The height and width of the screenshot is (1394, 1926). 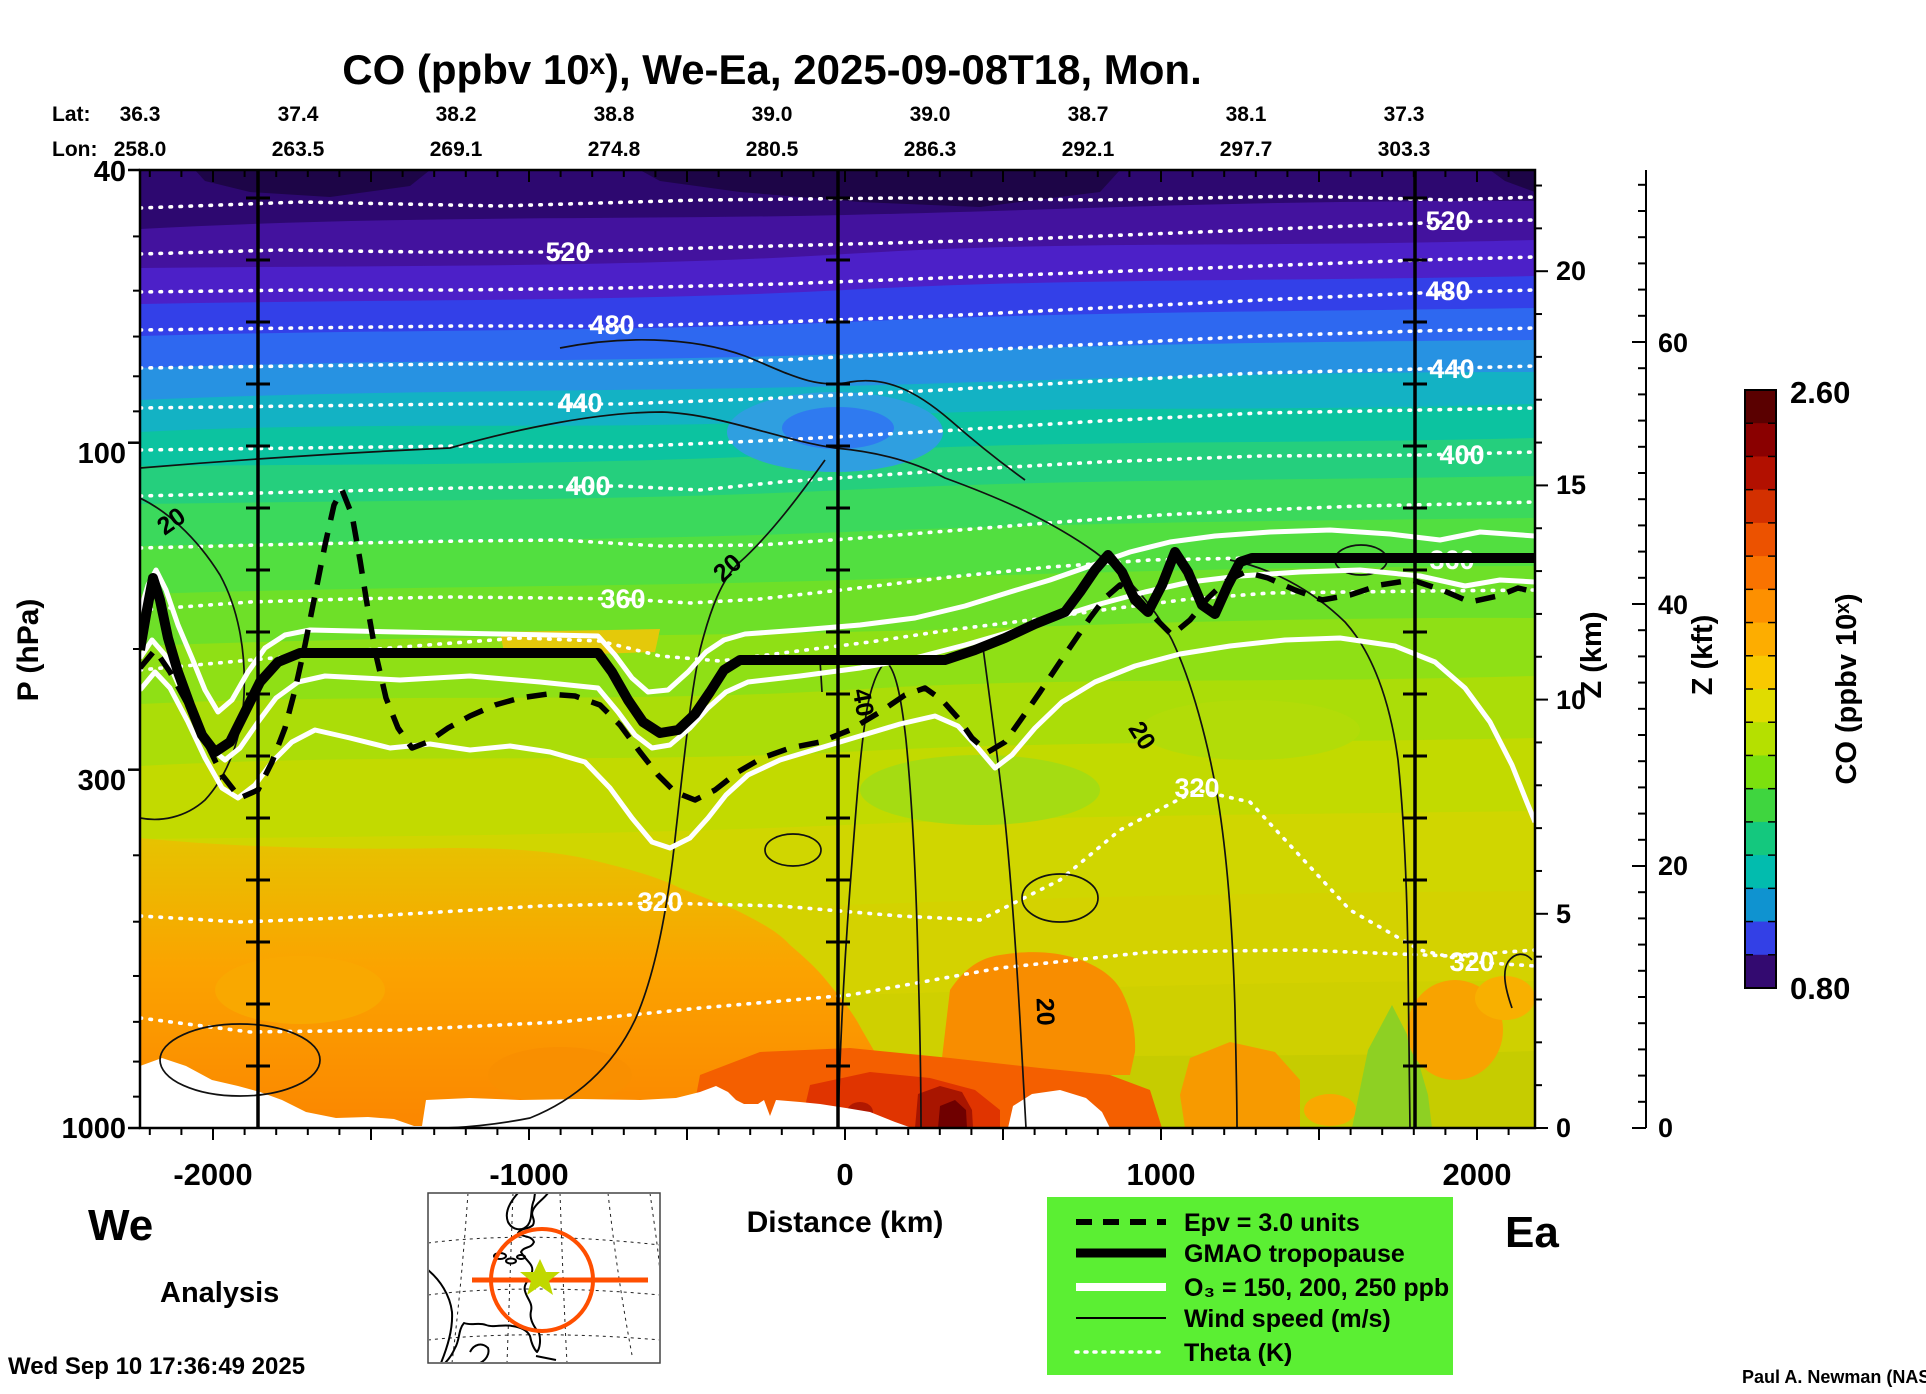 I want to click on lat-value: 38.7, so click(x=1088, y=114).